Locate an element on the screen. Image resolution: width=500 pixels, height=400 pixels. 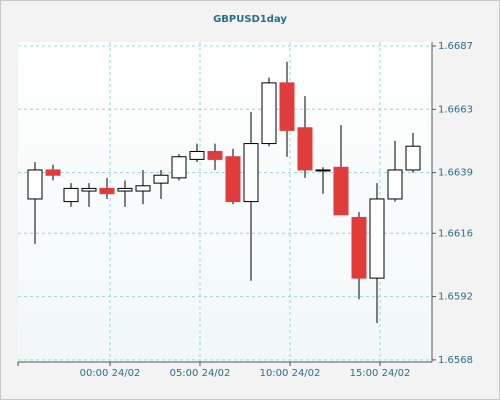
y-tick-label: 1.6639 is located at coordinates (455, 173).